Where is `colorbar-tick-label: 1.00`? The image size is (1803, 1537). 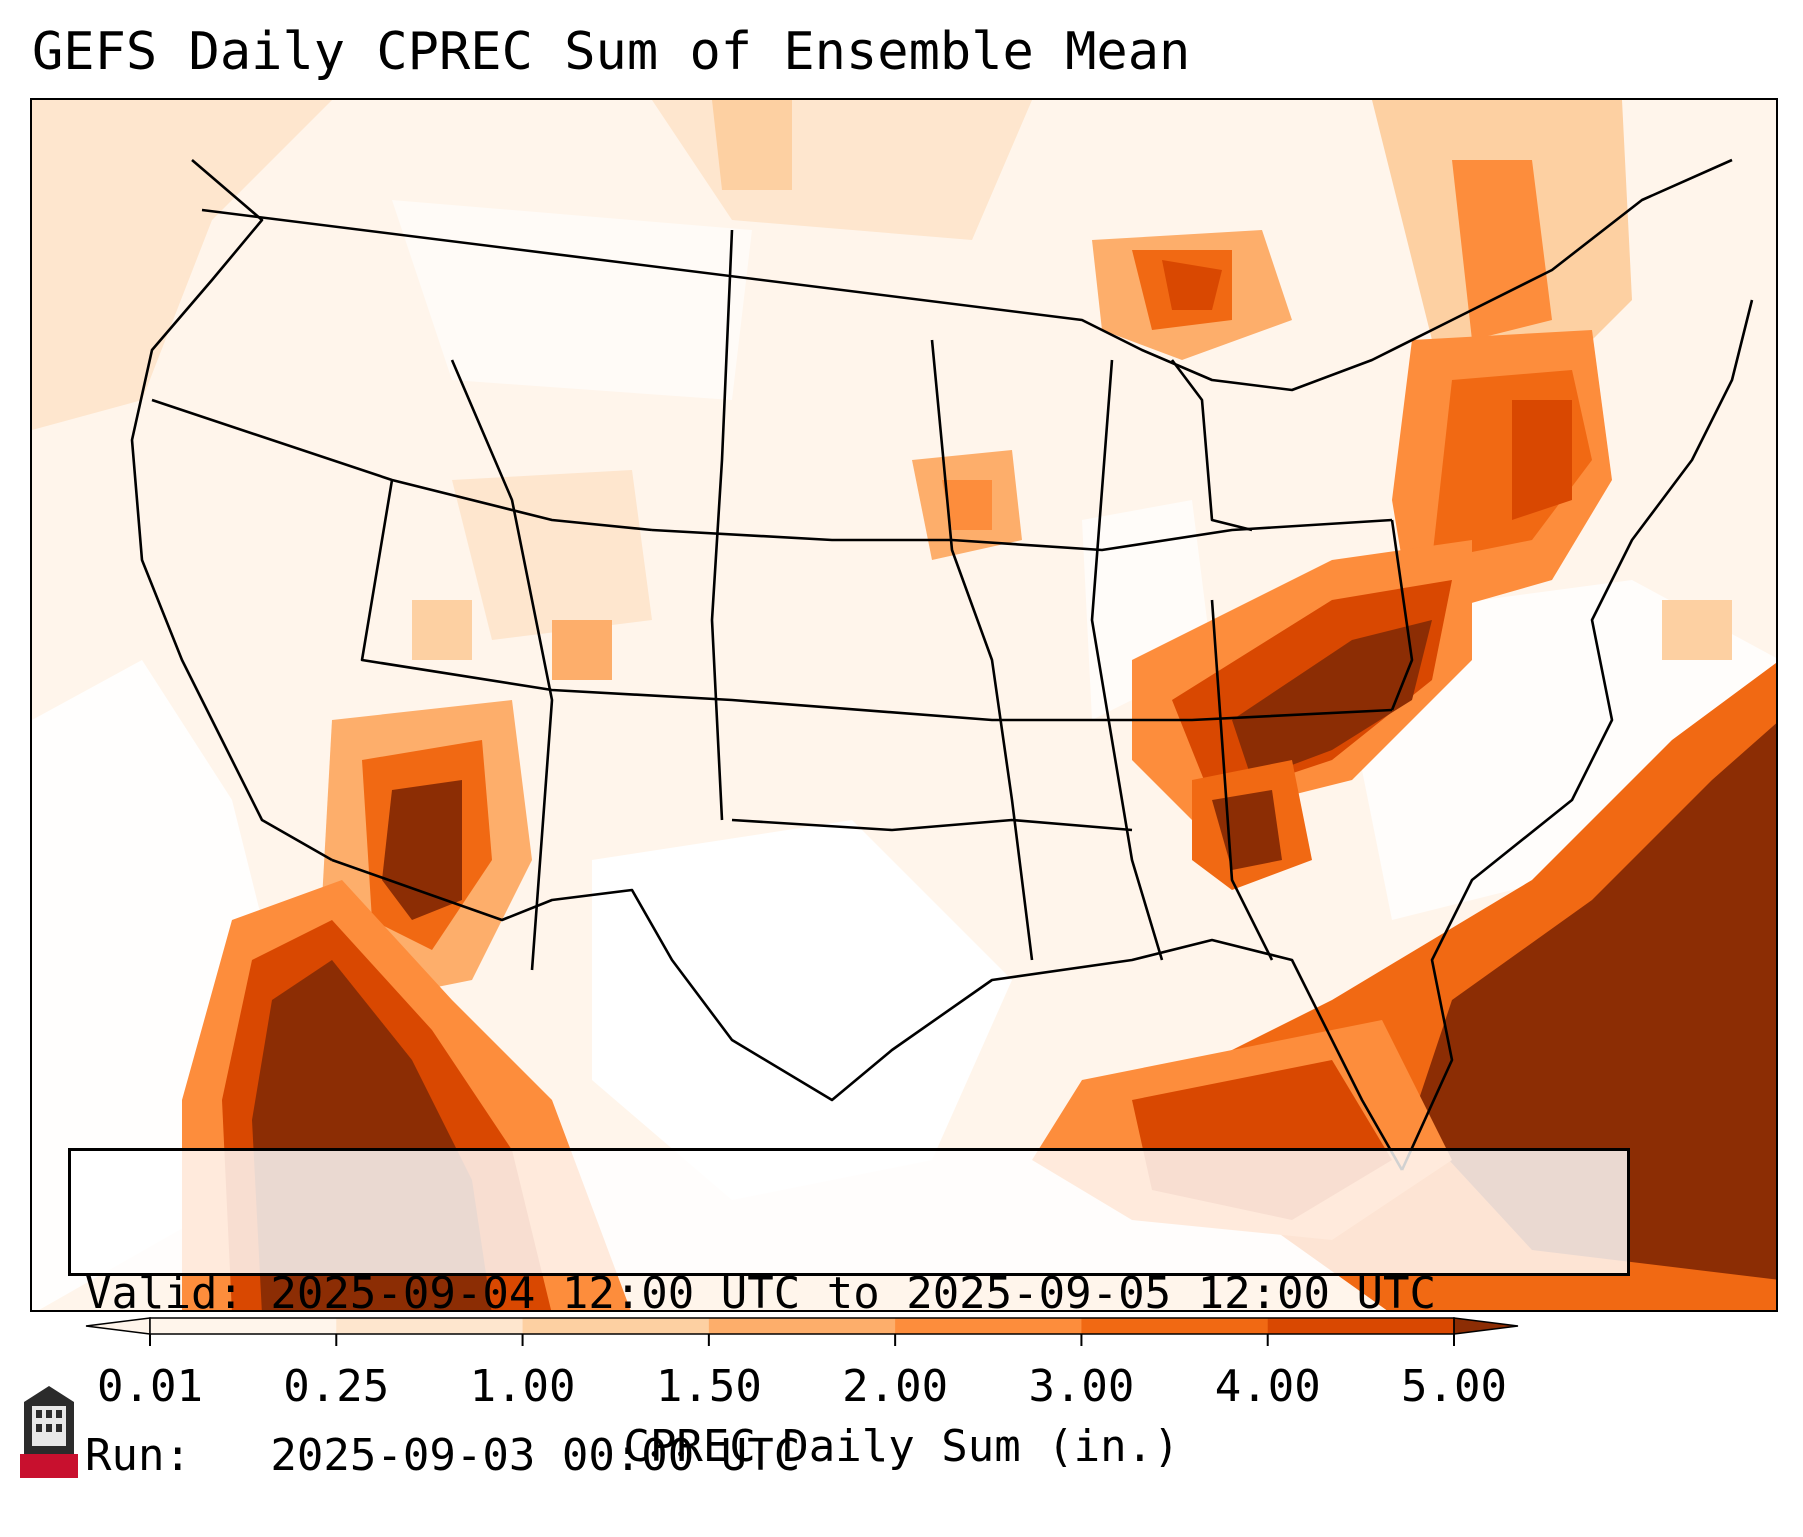 colorbar-tick-label: 1.00 is located at coordinates (522, 1386).